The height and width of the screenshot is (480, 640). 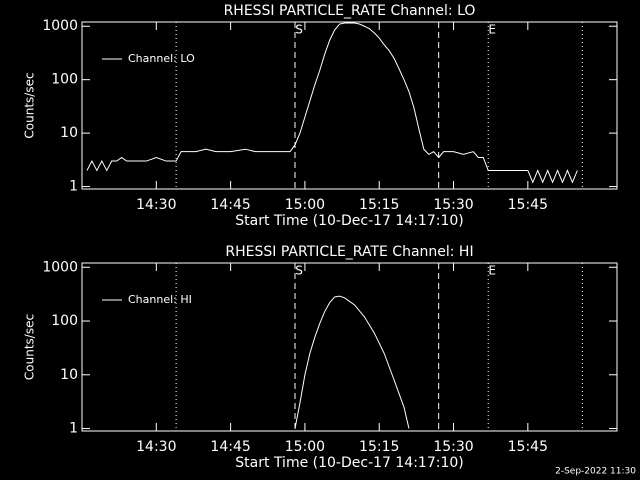 I want to click on legend-label: Channel: LO, so click(x=161, y=58).